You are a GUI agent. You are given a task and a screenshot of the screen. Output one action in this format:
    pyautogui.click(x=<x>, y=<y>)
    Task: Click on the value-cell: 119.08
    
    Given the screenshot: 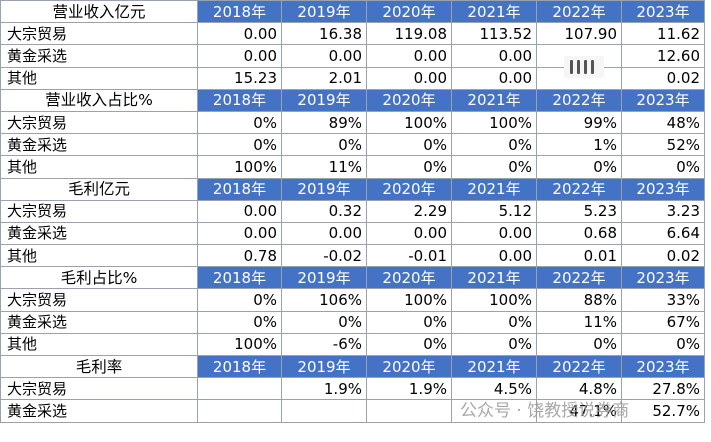 What is the action you would take?
    pyautogui.click(x=409, y=34)
    